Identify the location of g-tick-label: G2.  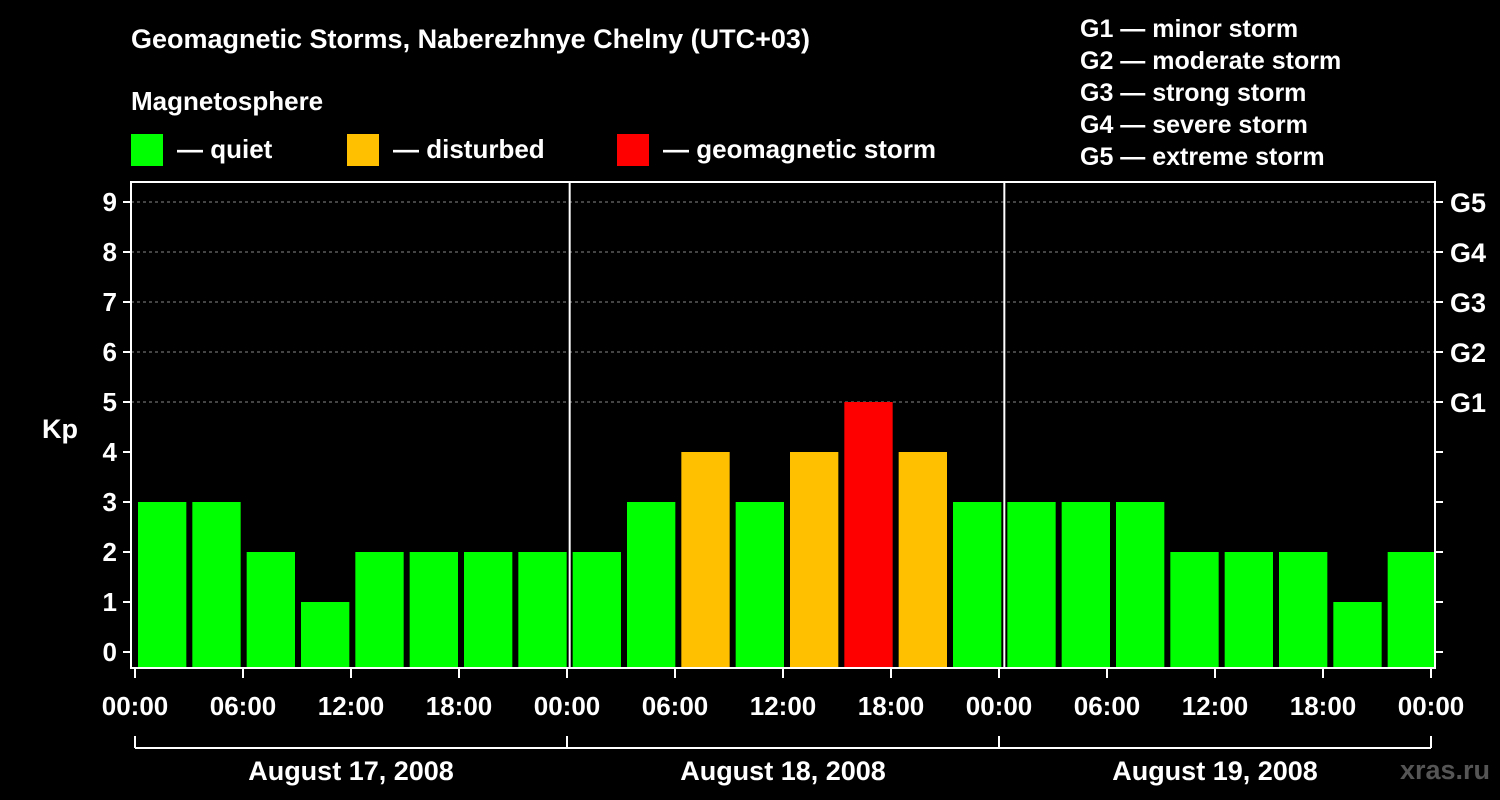
(1468, 353).